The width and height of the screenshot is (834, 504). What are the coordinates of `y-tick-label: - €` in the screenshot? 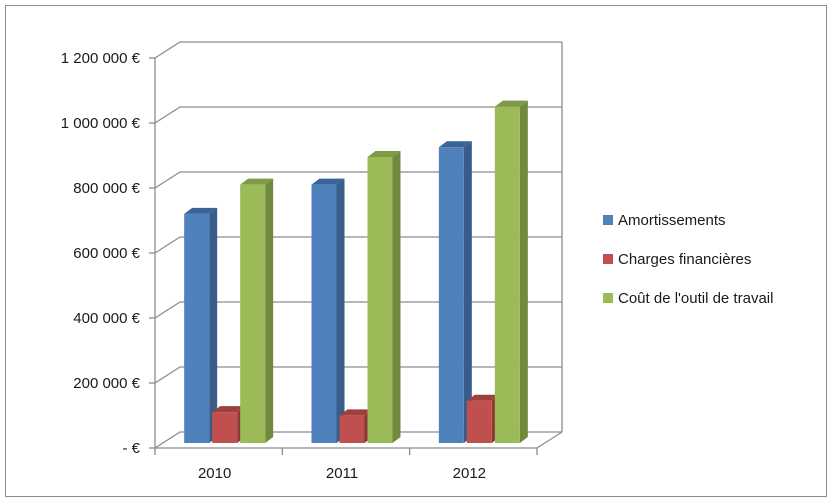 It's located at (131, 448).